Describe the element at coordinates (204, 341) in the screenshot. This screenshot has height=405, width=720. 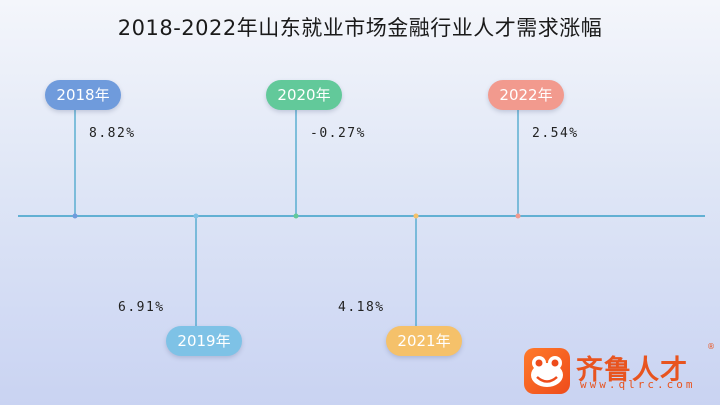
I see `year-label: 2019年` at that location.